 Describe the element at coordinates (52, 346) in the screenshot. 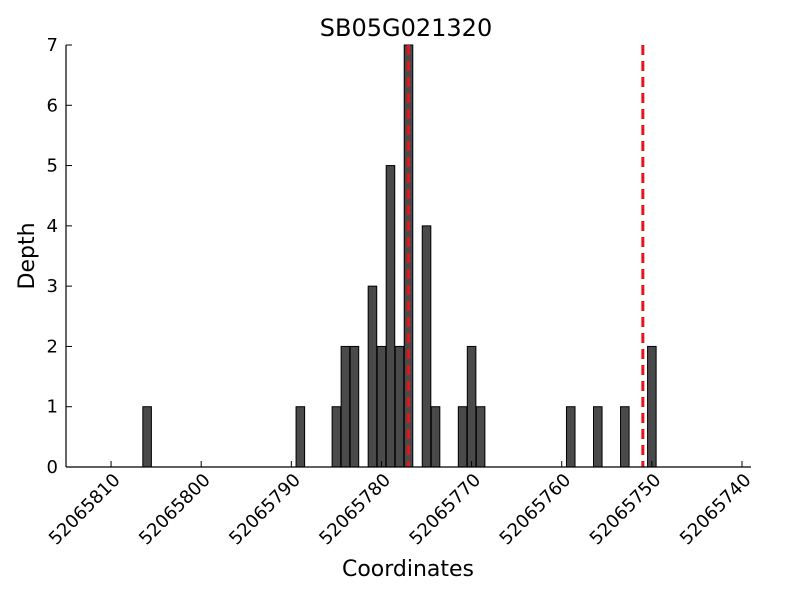

I see `y-tick-label: 2` at that location.